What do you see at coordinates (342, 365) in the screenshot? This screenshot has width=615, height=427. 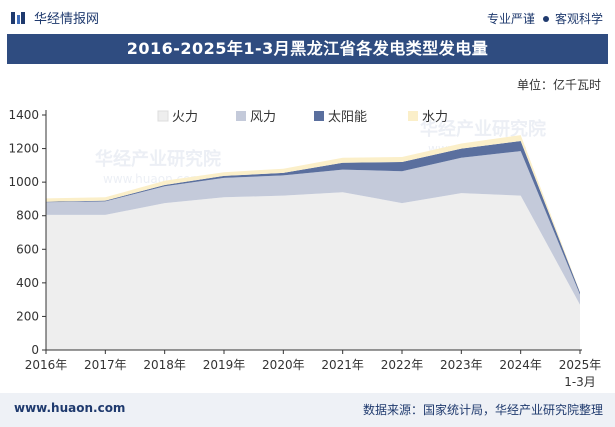 I see `x-tick-label: 2021年` at bounding box center [342, 365].